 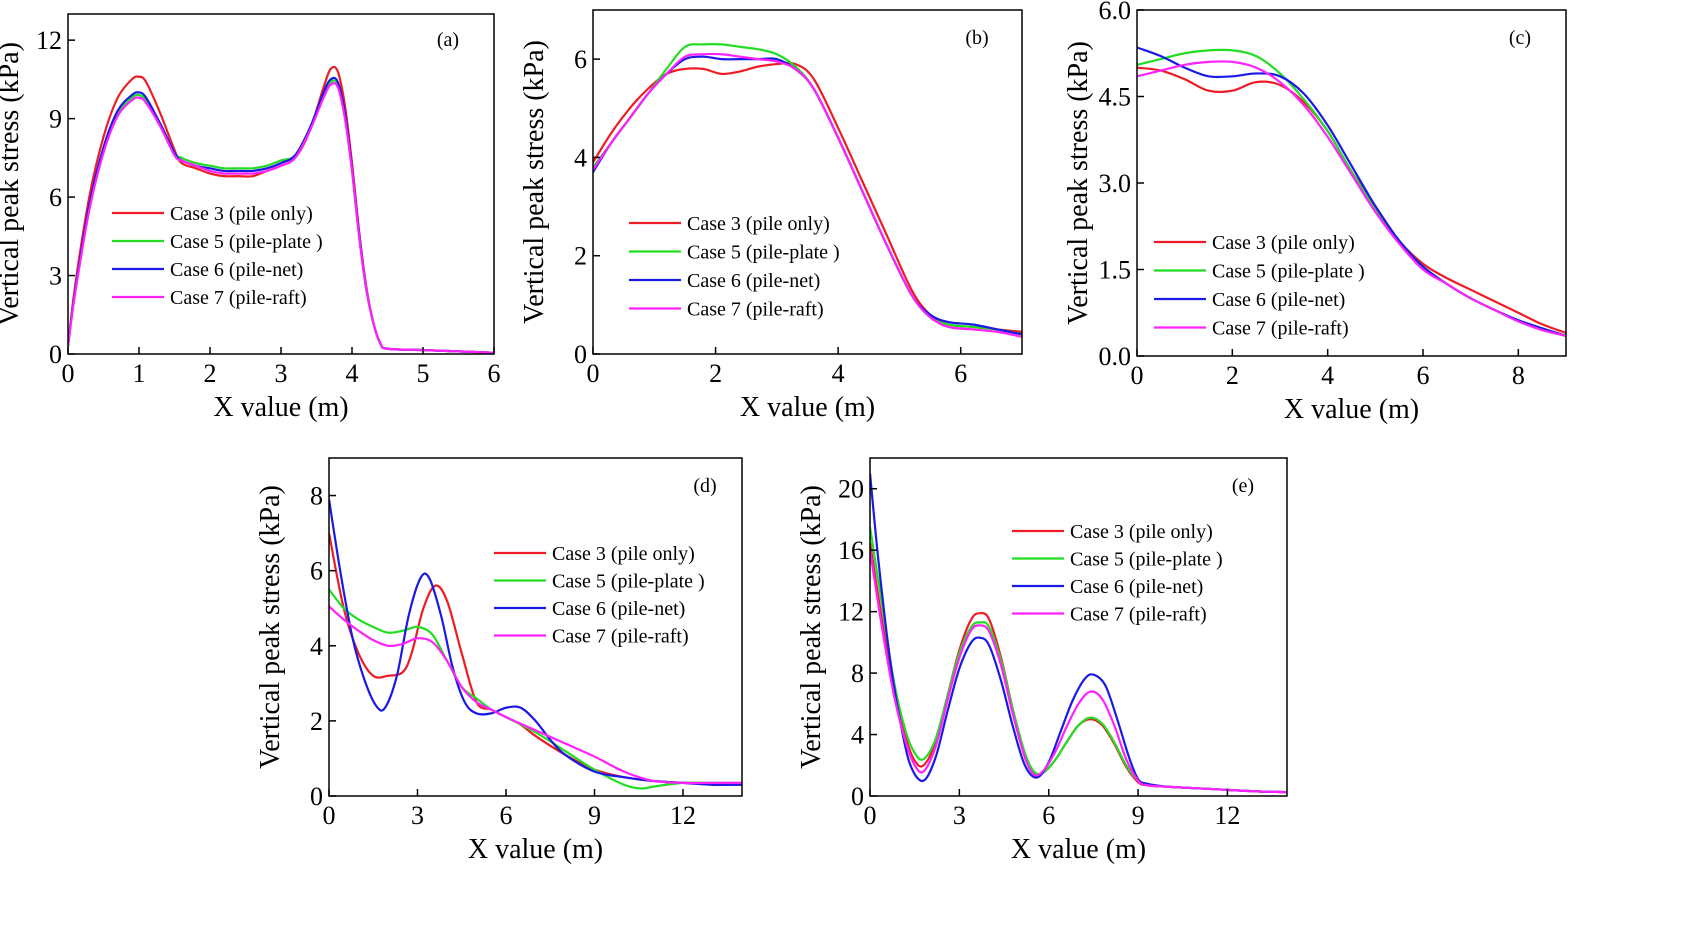 What do you see at coordinates (55, 276) in the screenshot?
I see `y-tick-label: 3` at bounding box center [55, 276].